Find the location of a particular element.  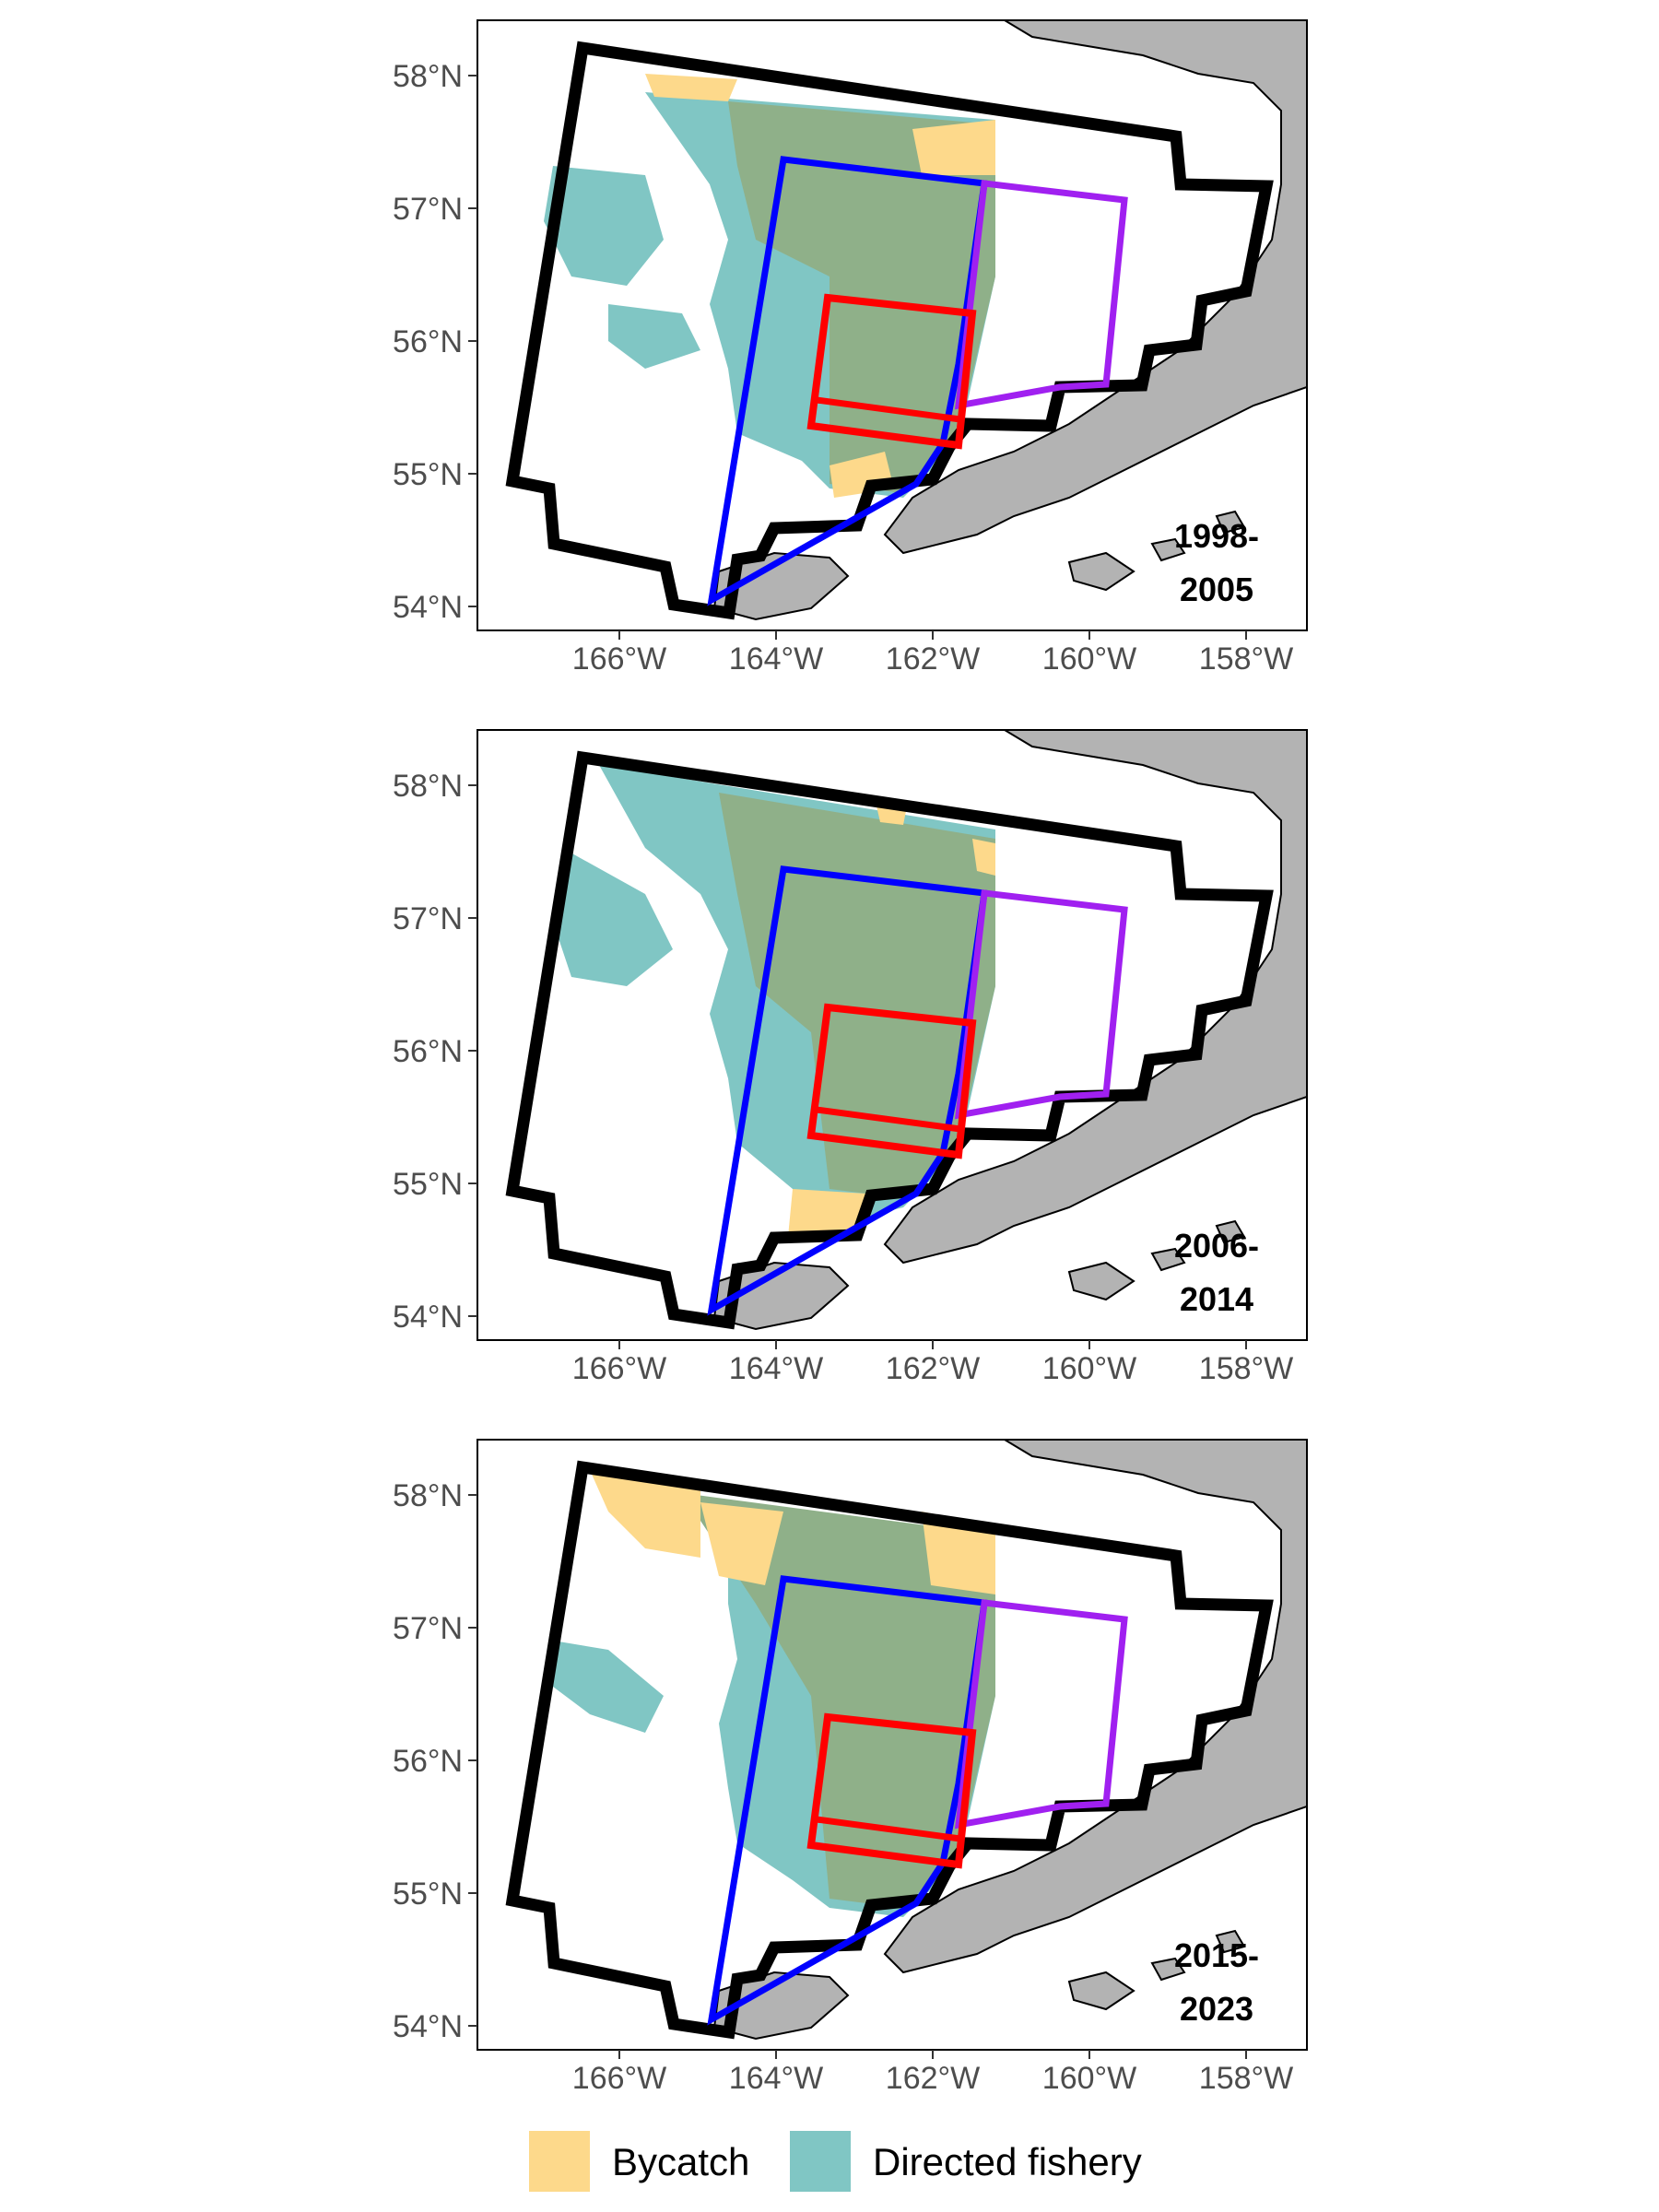

period-label-line1: 1998- is located at coordinates (1216, 536).